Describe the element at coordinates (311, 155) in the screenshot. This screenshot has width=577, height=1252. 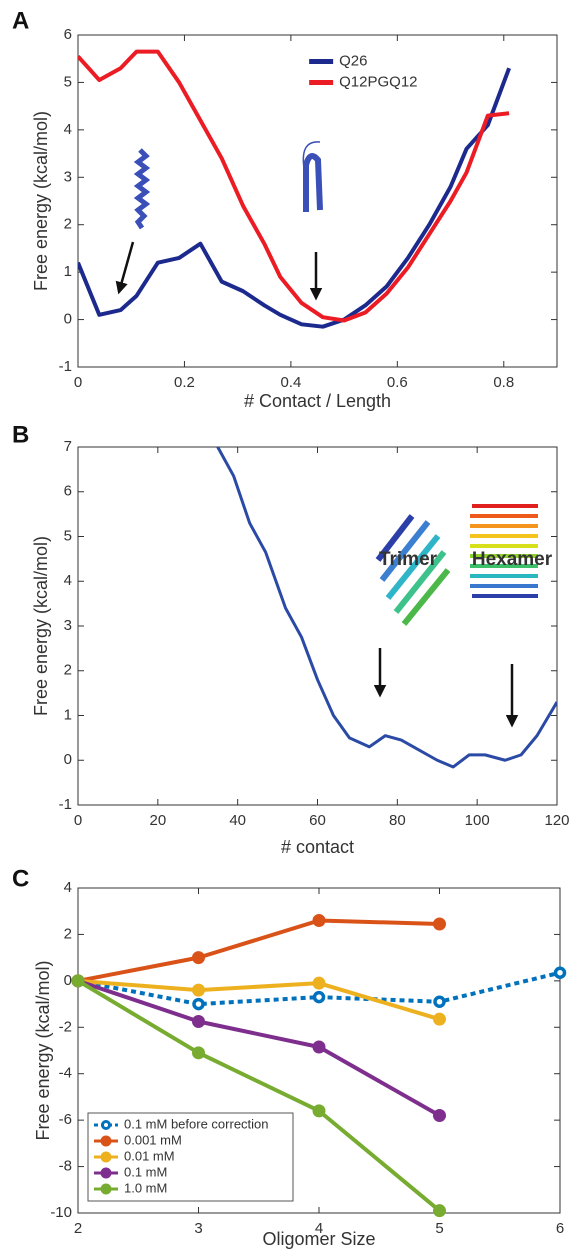
I see `hairpin-loop` at that location.